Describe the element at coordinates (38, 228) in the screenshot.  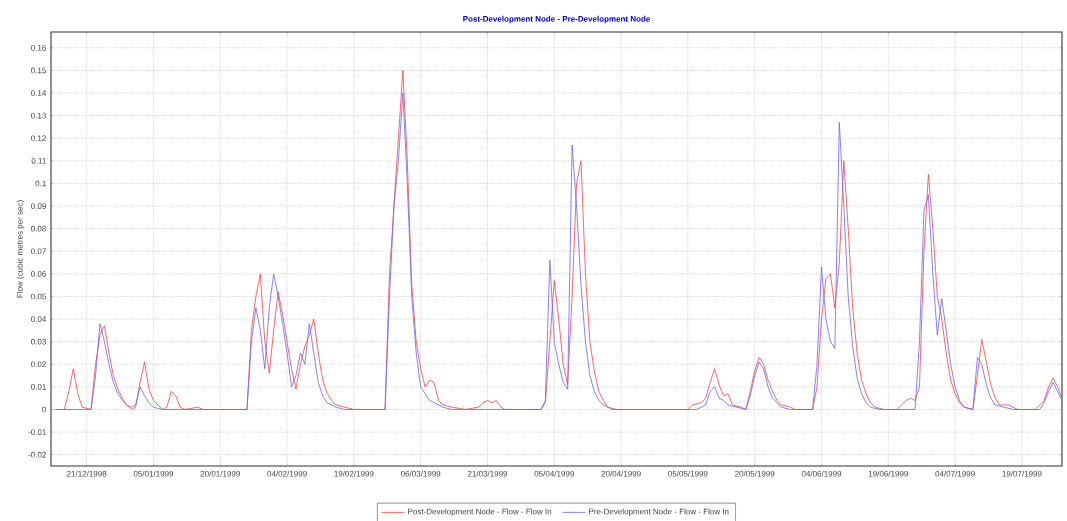
I see `y-tick-label: 0.08` at that location.